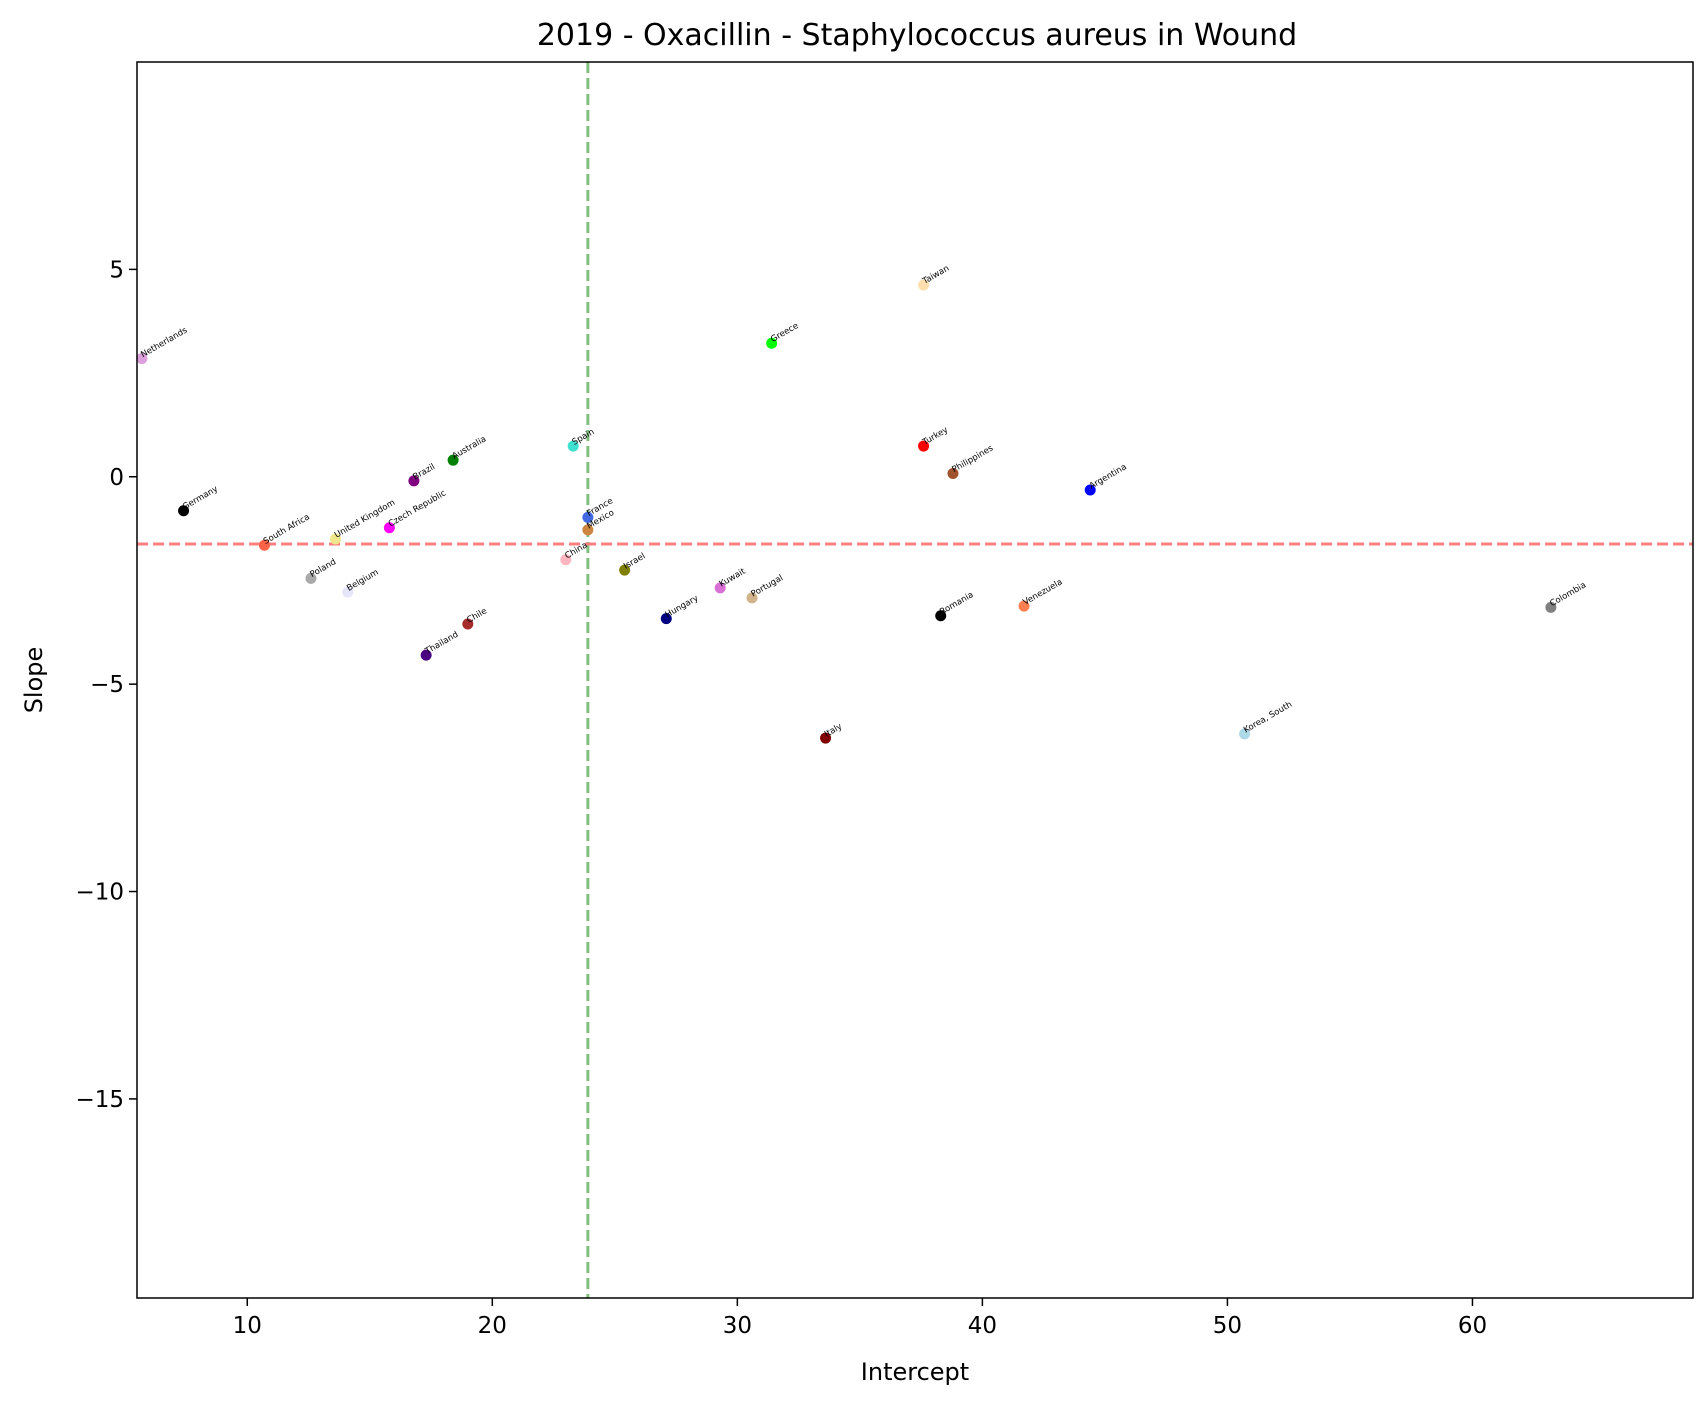  I want to click on point-label: Turkey, so click(935, 436).